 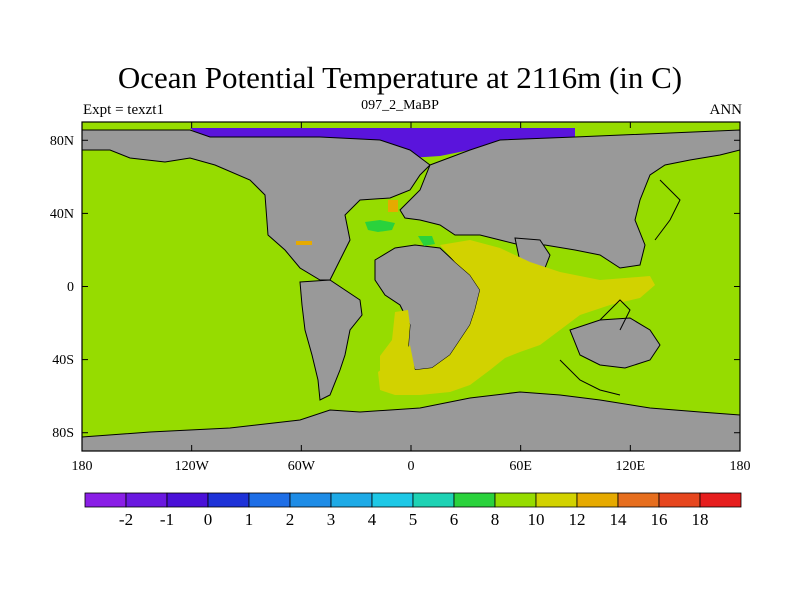 I want to click on warm-region-indian-ocean, so click(x=516, y=317).